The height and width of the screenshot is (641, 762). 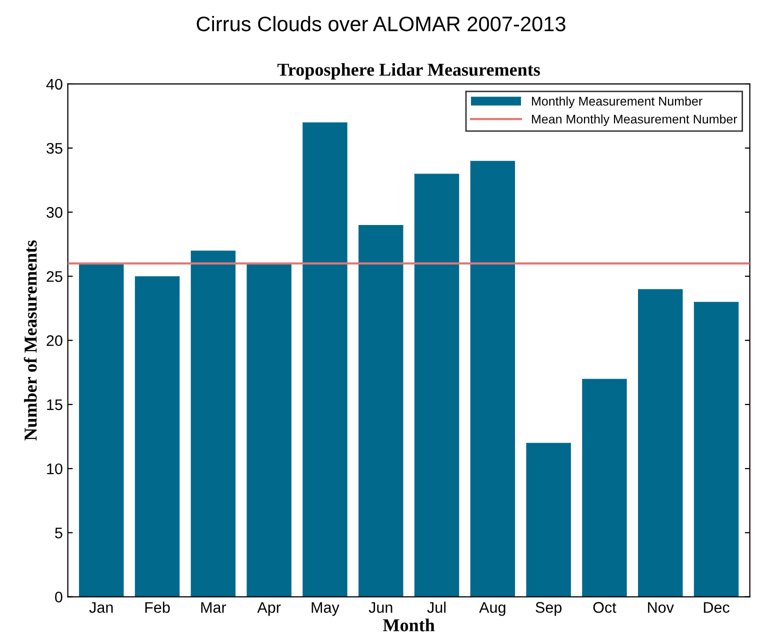 I want to click on x-tick-label: Sep, so click(x=549, y=609).